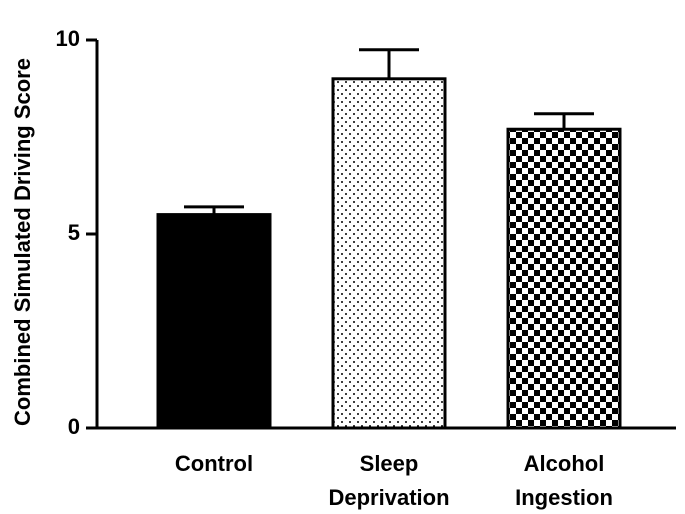 This screenshot has width=685, height=514. What do you see at coordinates (22, 242) in the screenshot?
I see `y-axis-title: Combined Simulated Driving Score` at bounding box center [22, 242].